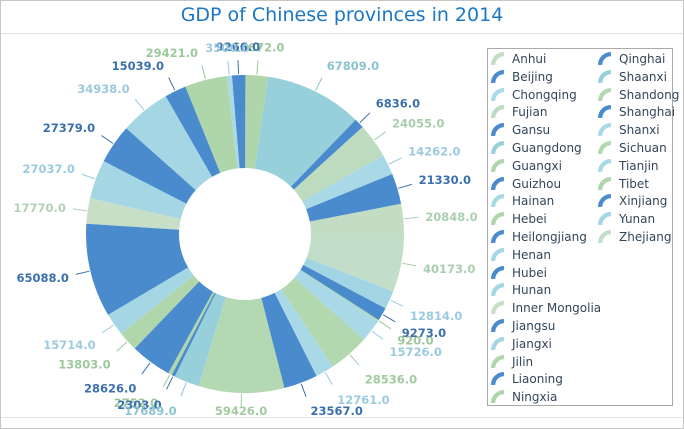 The image size is (684, 429). What do you see at coordinates (424, 333) in the screenshot?
I see `slice-value-label-xinjiang: 9273.0` at bounding box center [424, 333].